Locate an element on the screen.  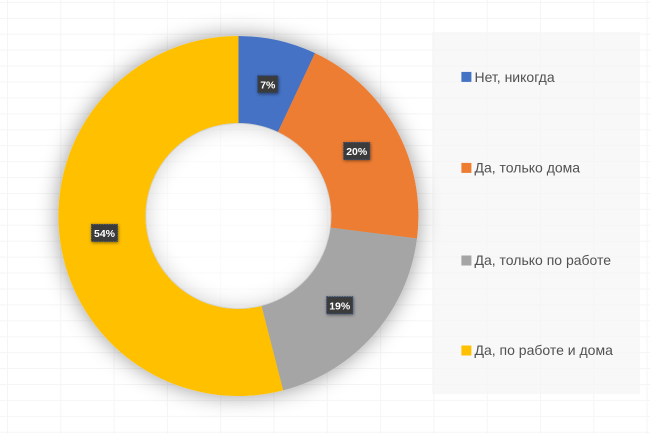
svg-text: 54% is located at coordinates (105, 234).